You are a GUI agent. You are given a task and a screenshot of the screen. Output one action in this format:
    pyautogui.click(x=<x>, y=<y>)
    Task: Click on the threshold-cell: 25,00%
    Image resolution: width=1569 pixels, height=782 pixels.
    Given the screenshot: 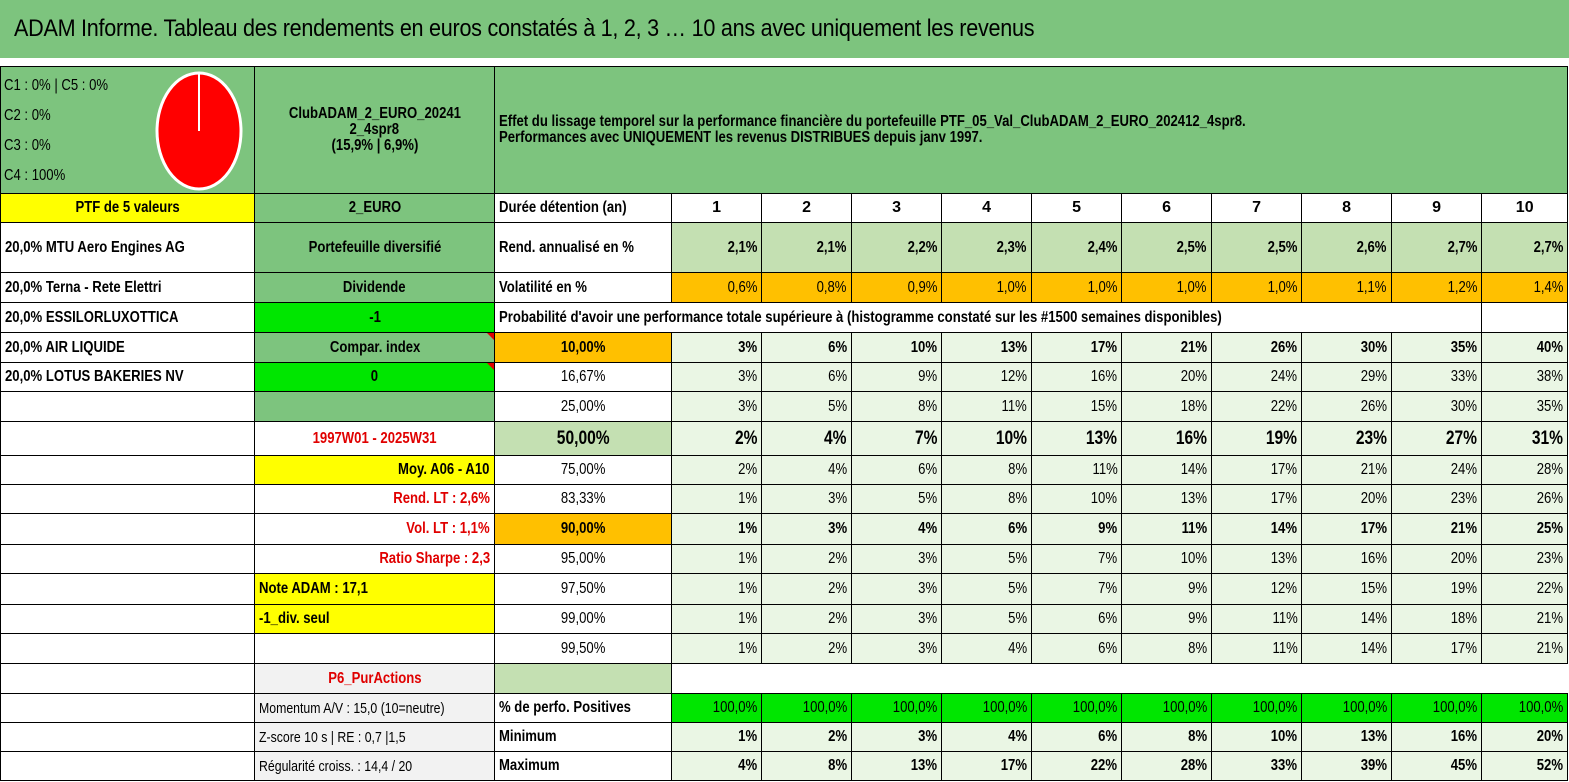 What is the action you would take?
    pyautogui.click(x=582, y=406)
    